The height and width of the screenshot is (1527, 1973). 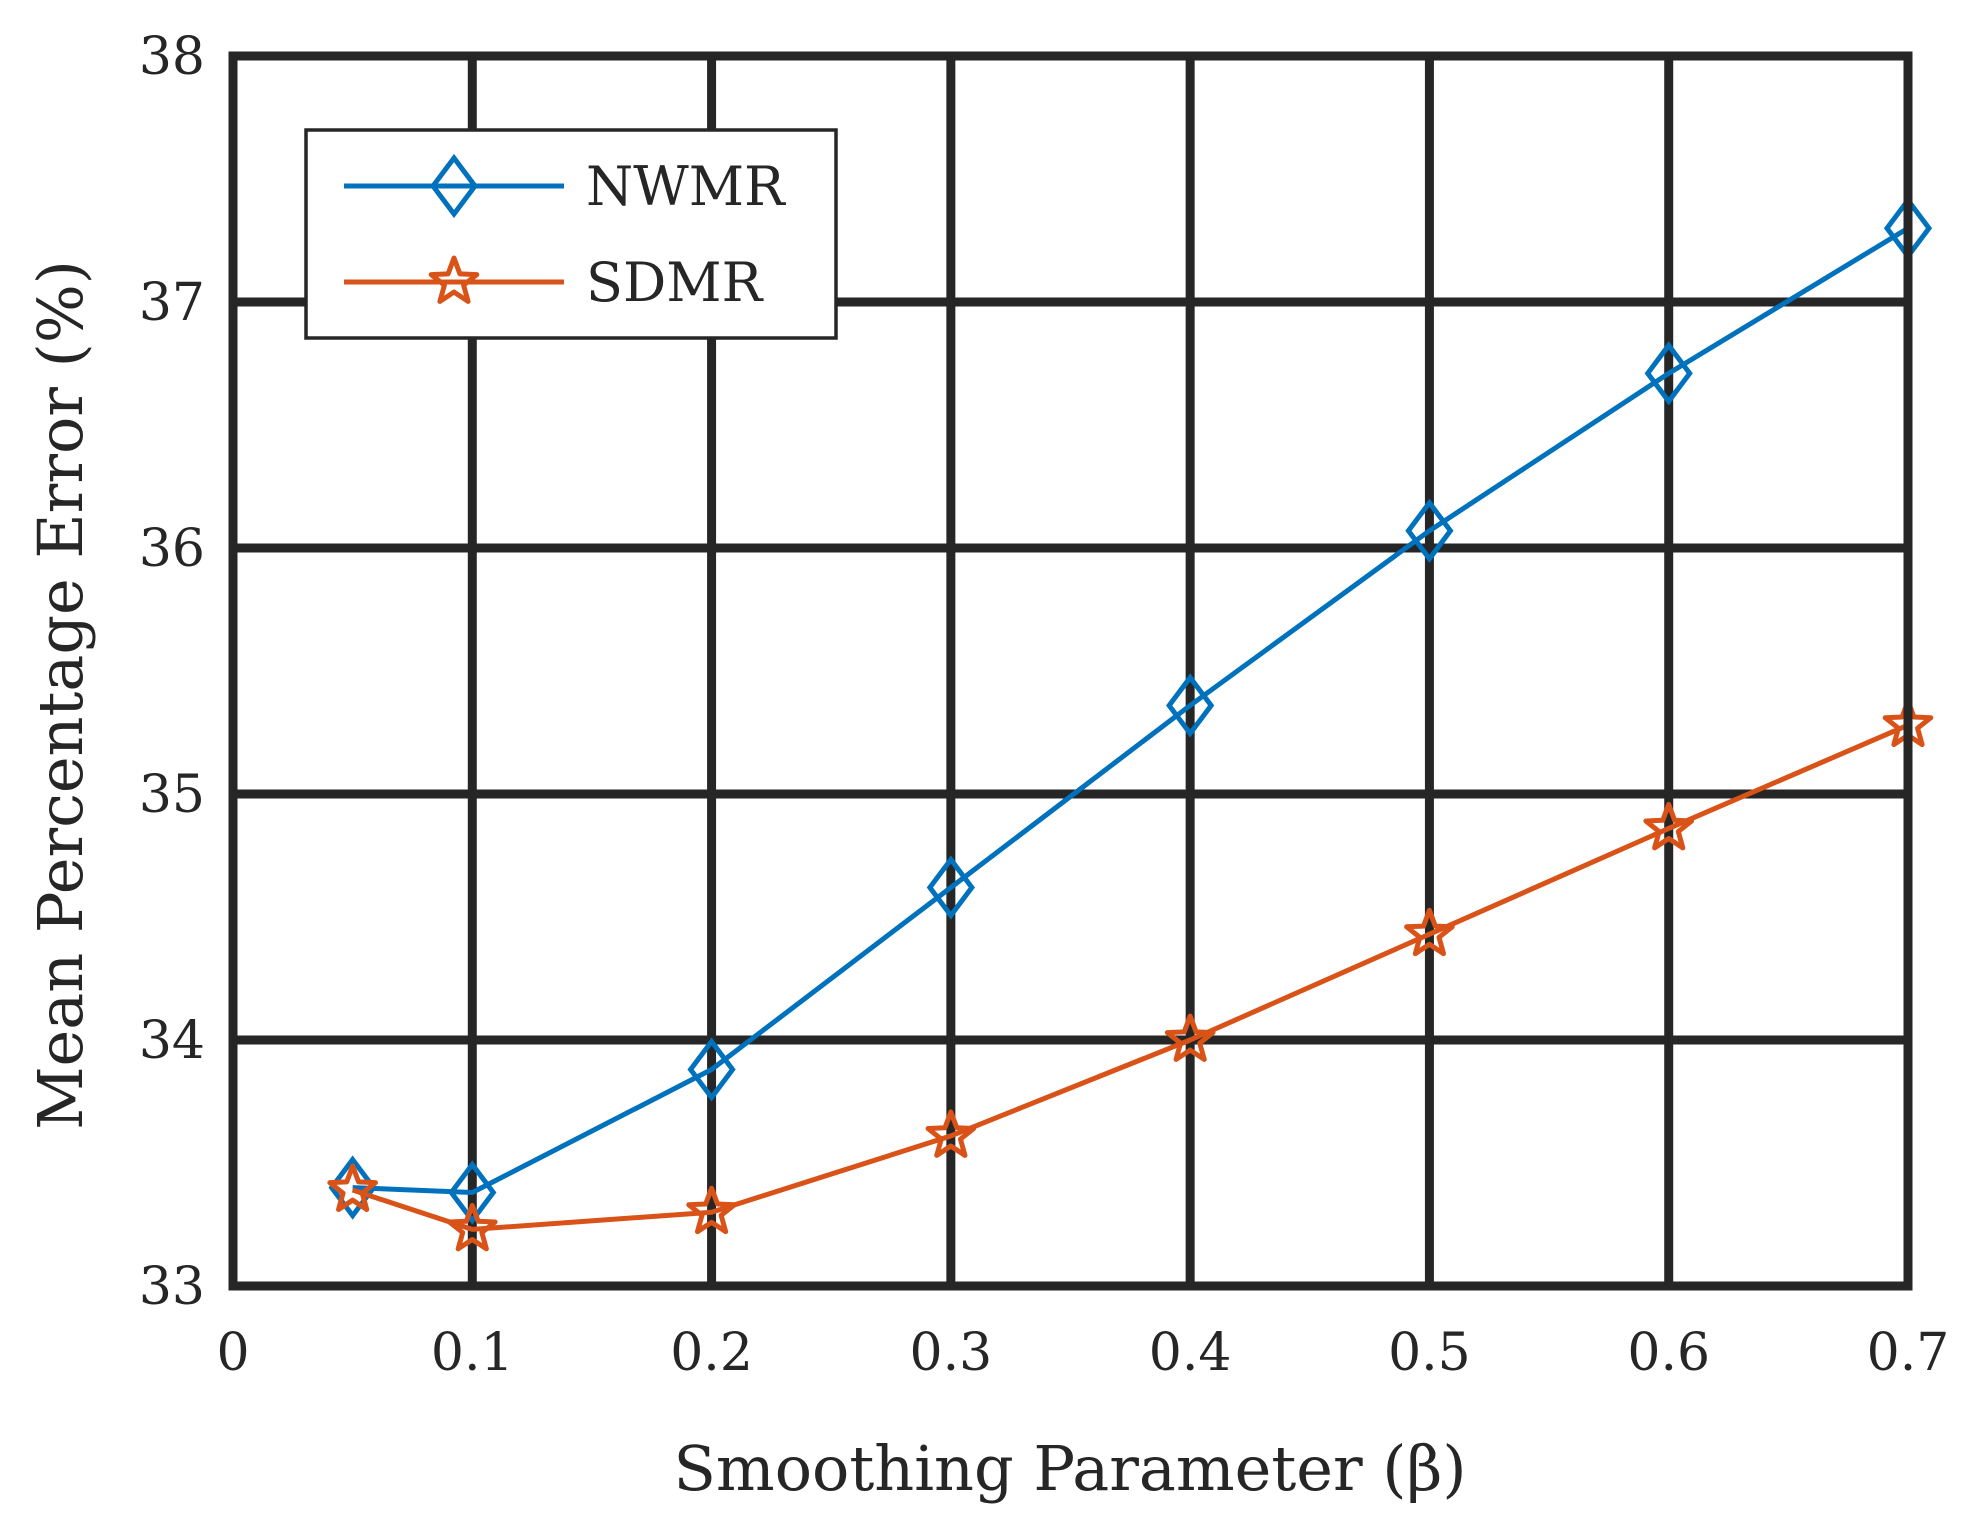 What do you see at coordinates (1668, 1353) in the screenshot?
I see `x-tick-label: 0.6` at bounding box center [1668, 1353].